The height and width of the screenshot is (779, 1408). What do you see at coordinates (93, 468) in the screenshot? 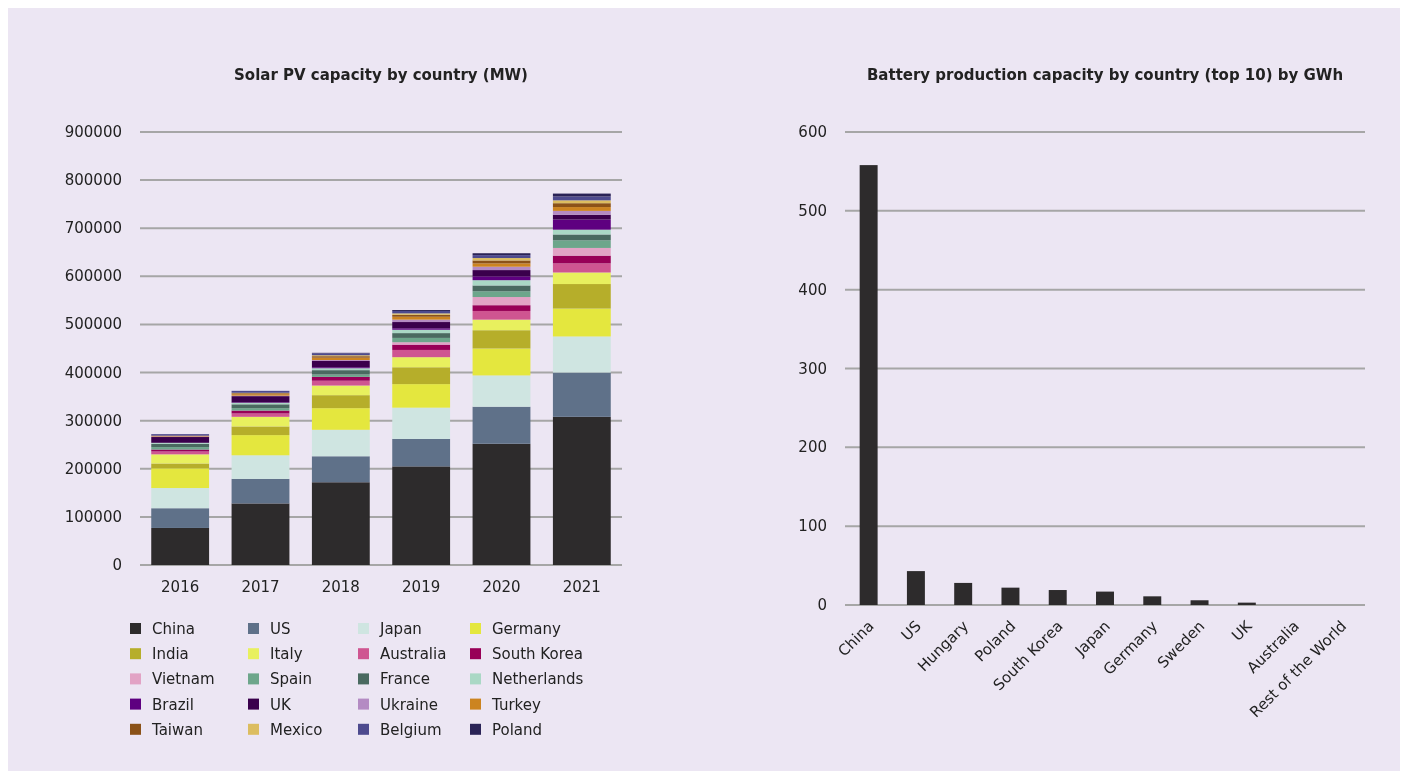
I see `y-tick-label: 200000` at bounding box center [93, 468].